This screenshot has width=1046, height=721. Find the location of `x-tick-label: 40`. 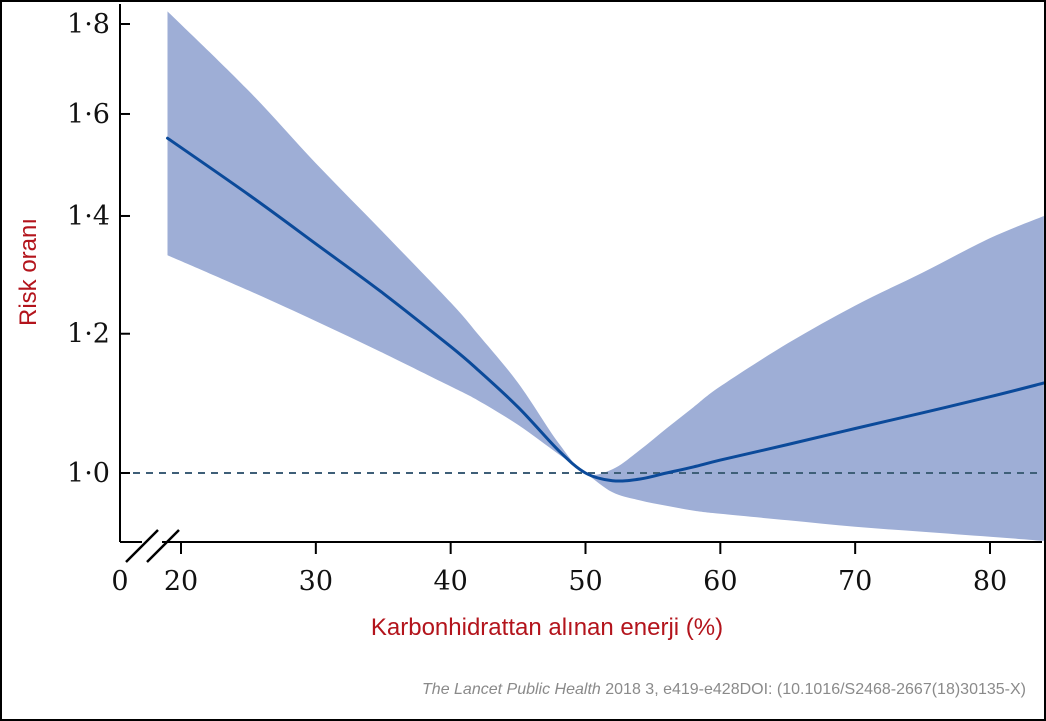

x-tick-label: 40 is located at coordinates (450, 581).